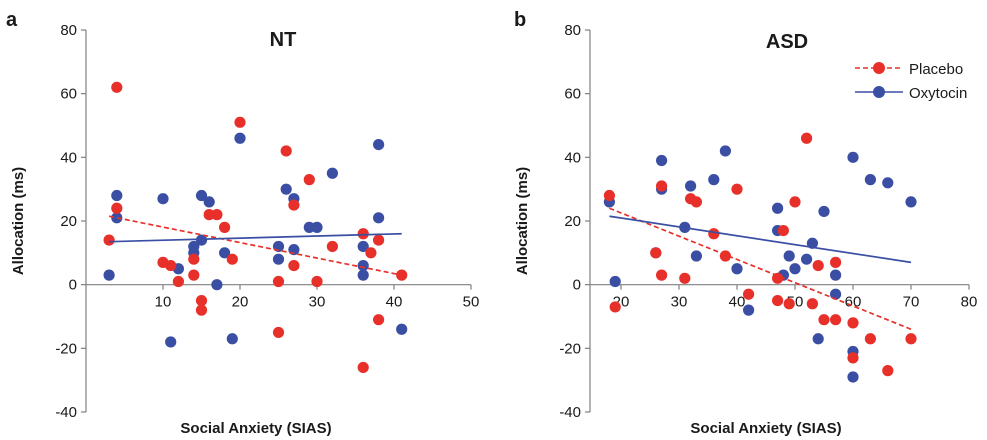 Image resolution: width=987 pixels, height=440 pixels. Describe the element at coordinates (240, 302) in the screenshot. I see `x-tick-label: 20` at that location.